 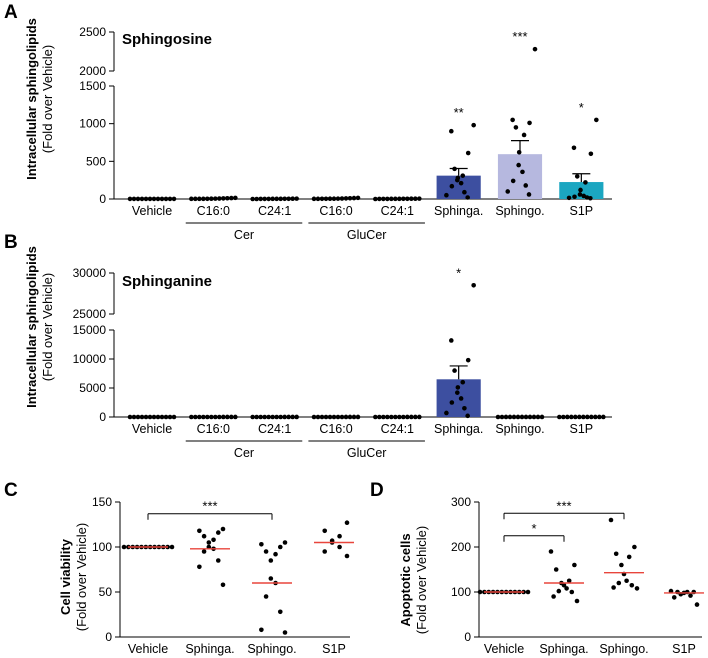 I want to click on y-tick-label: 1000, so click(x=92, y=124).